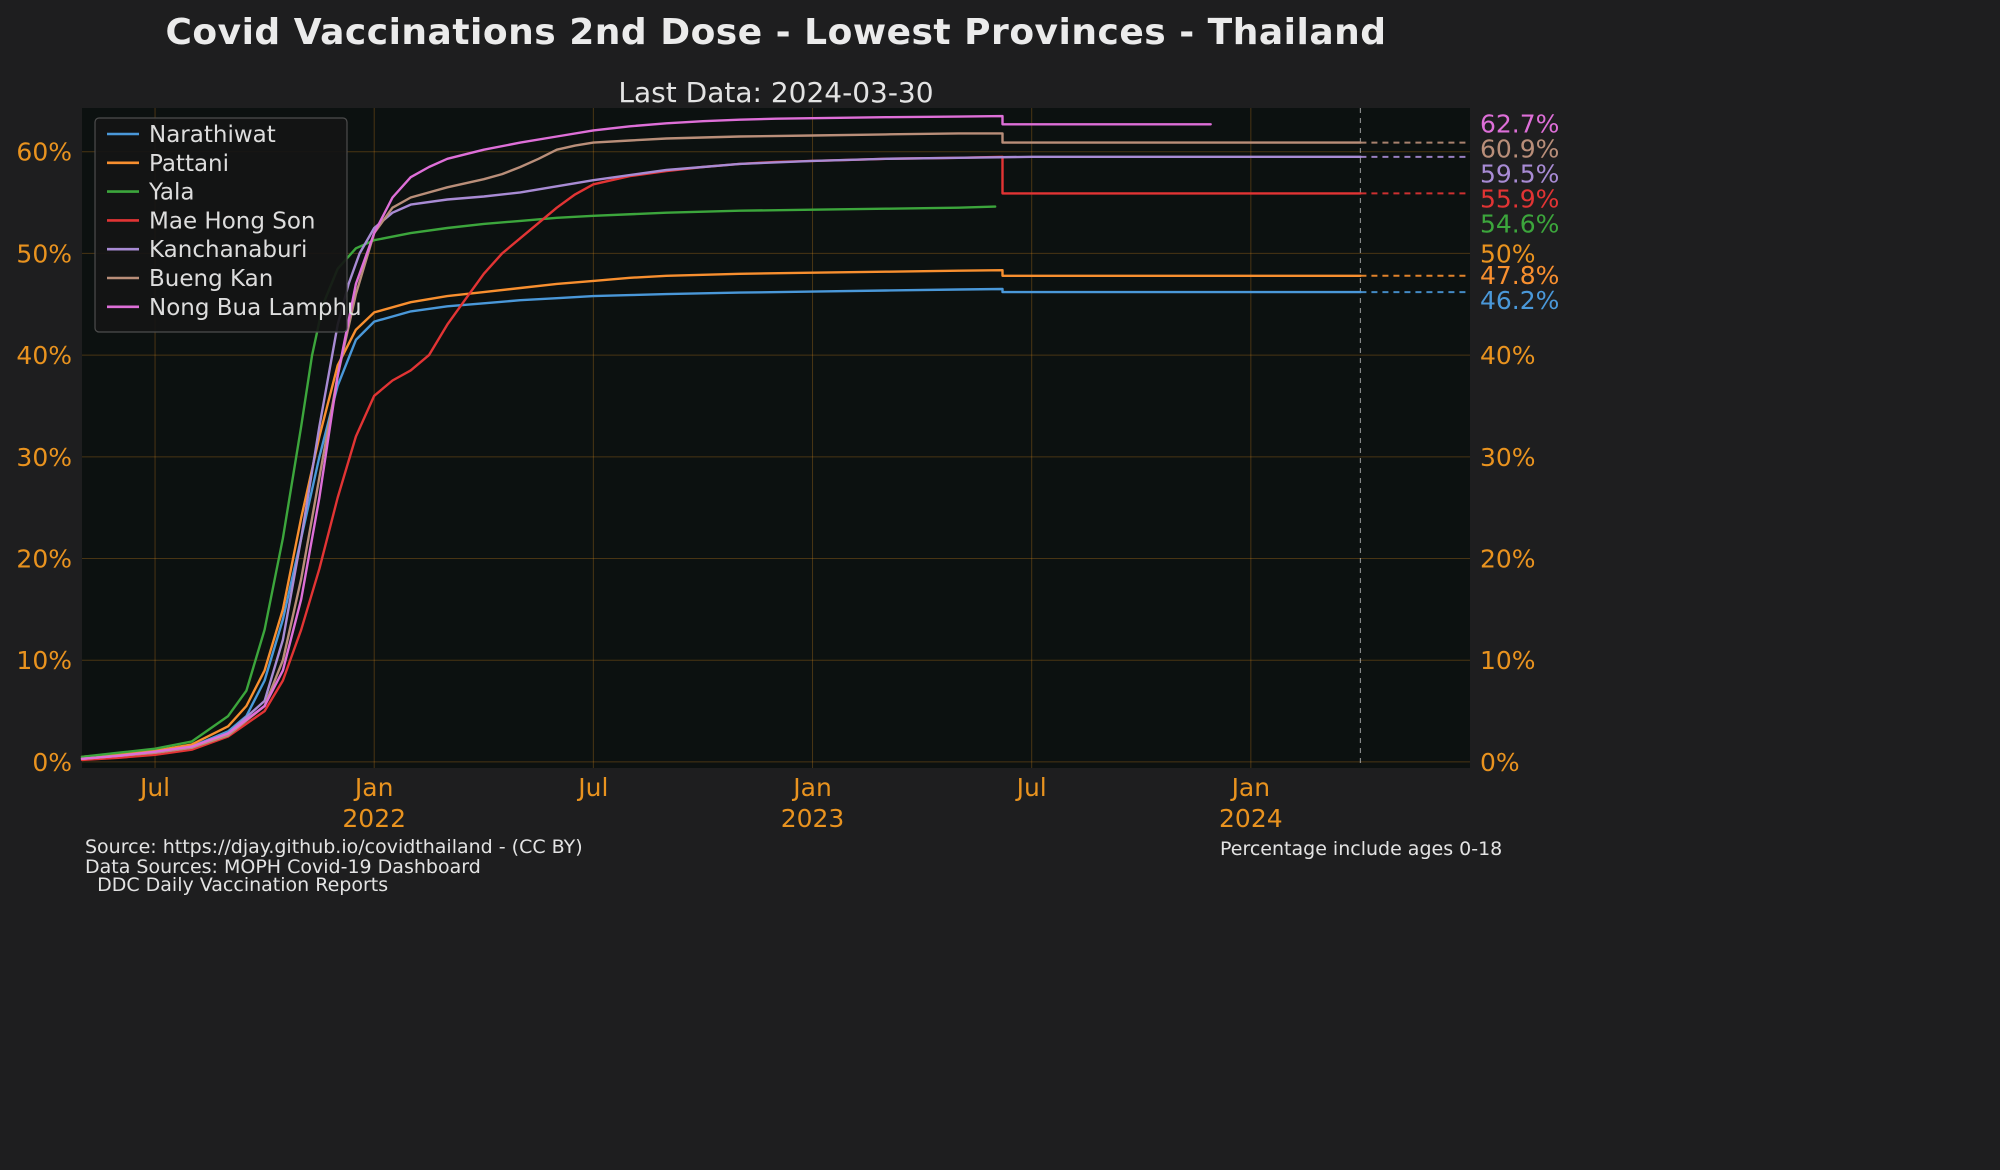 This screenshot has height=1170, width=2000. What do you see at coordinates (1508, 457) in the screenshot?
I see `y-tick-label-right: 30%` at bounding box center [1508, 457].